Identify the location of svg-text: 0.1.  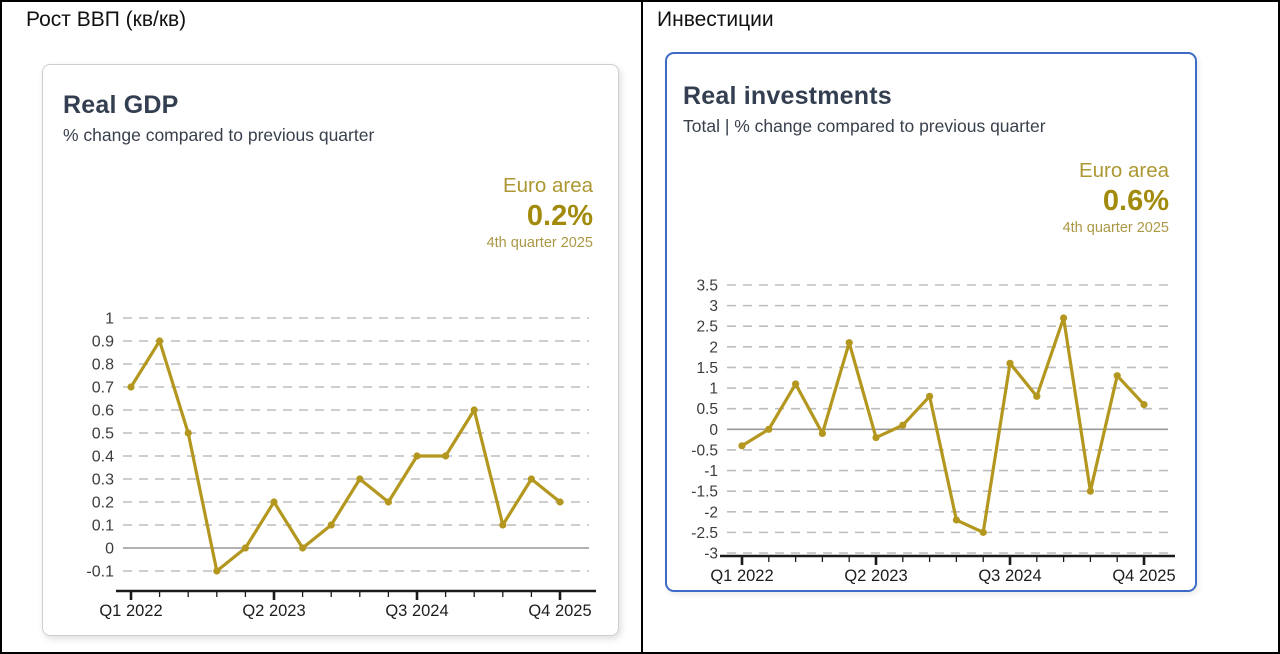
(103, 526).